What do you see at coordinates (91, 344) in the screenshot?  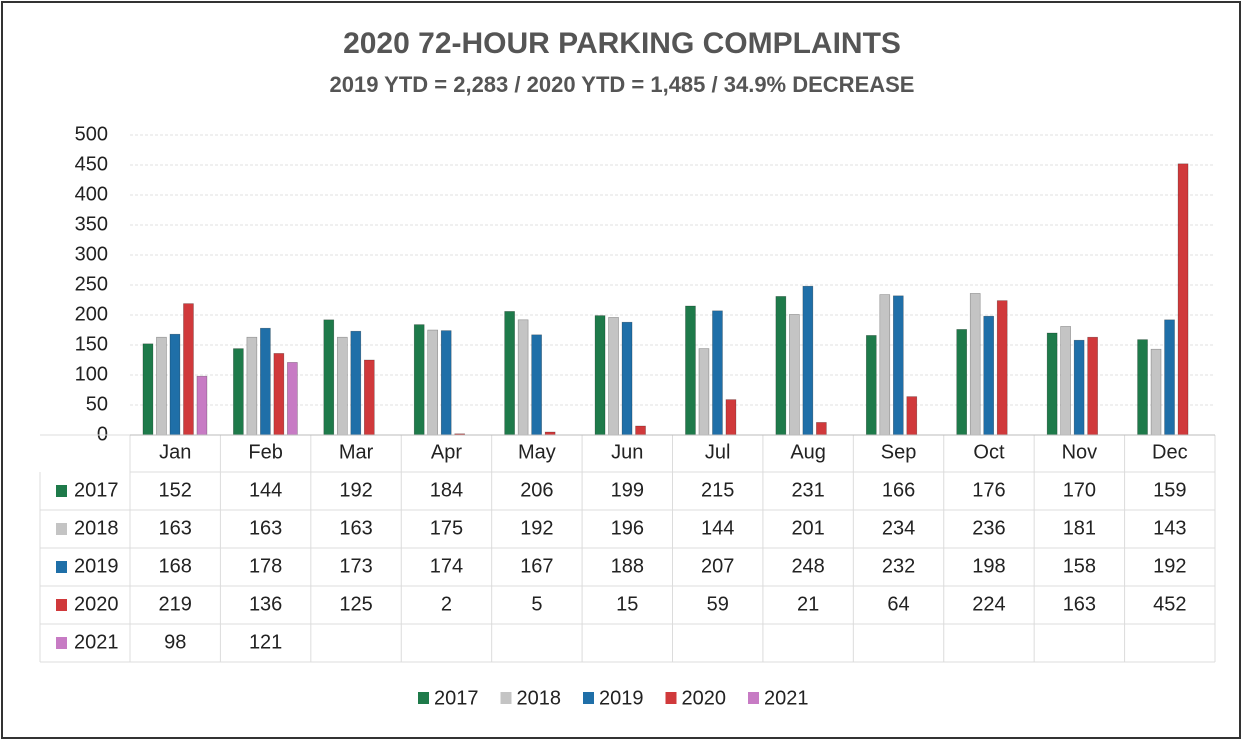 I see `y-tick-label: 150` at bounding box center [91, 344].